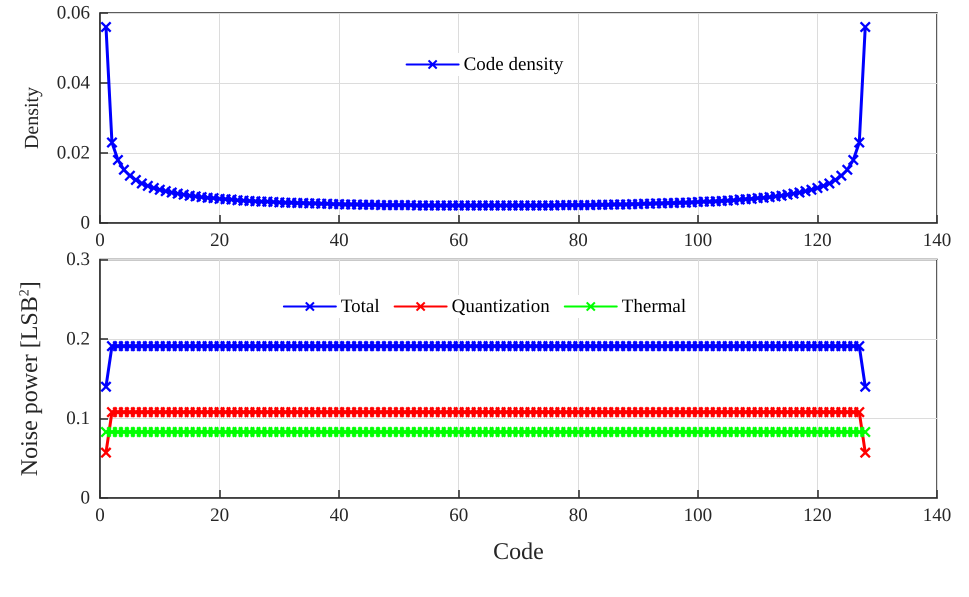  What do you see at coordinates (78, 259) in the screenshot?
I see `y-tick-label: 0.3` at bounding box center [78, 259].